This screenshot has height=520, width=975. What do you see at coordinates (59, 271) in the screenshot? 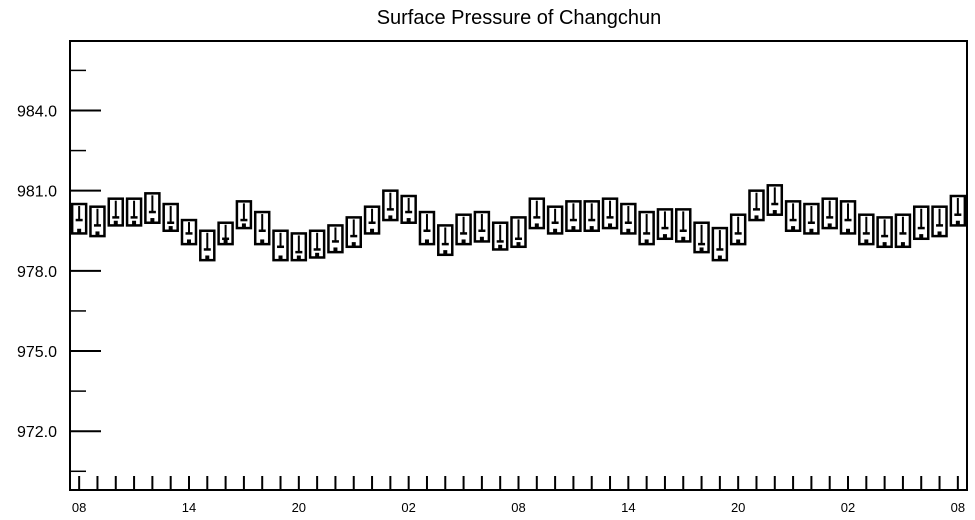
I see `y-axis: 972.0 975.0 978.0 981.0 984.0` at bounding box center [59, 271].